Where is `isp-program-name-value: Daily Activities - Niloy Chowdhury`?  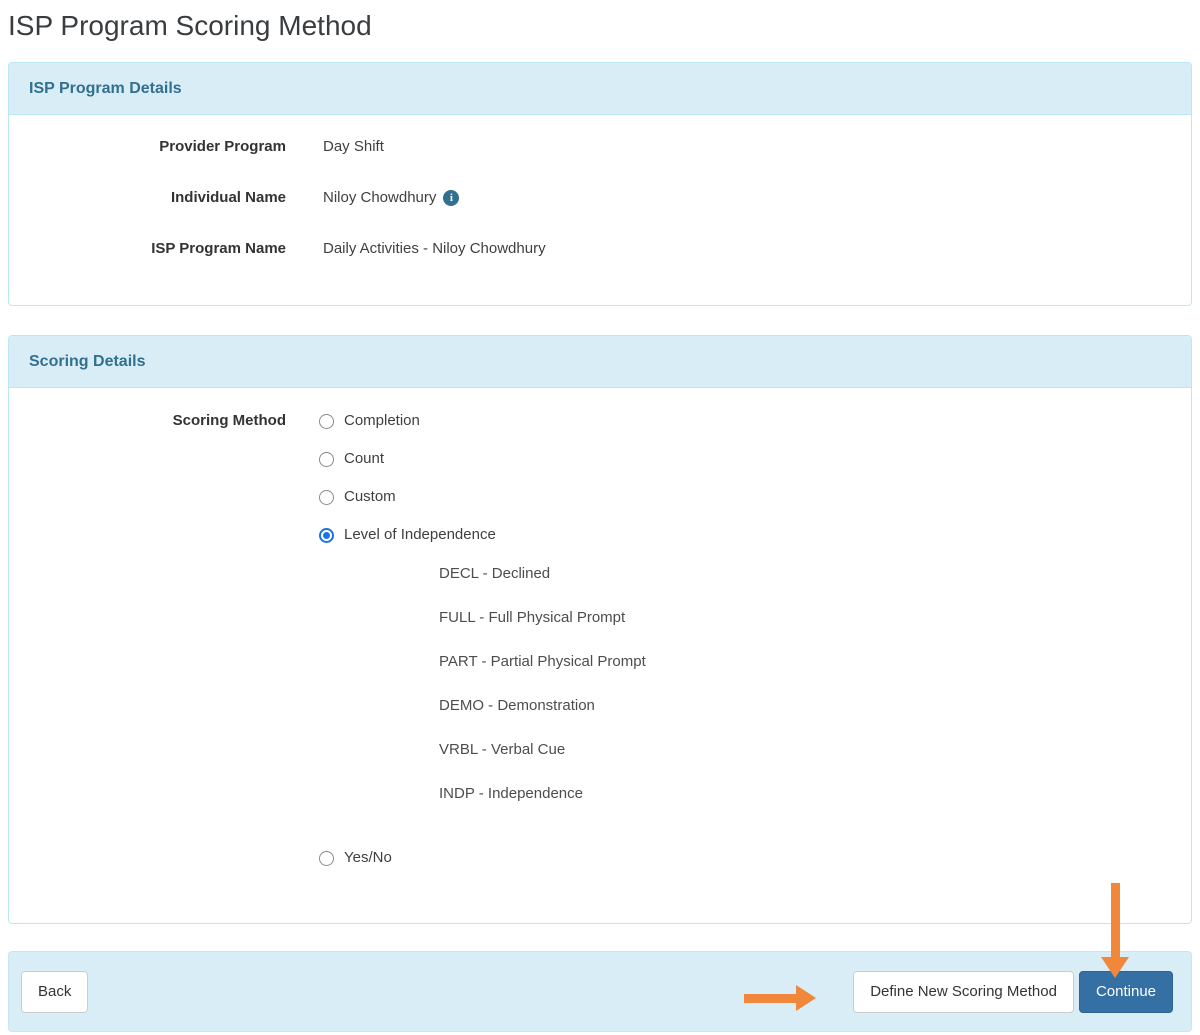 isp-program-name-value: Daily Activities - Niloy Chowdhury is located at coordinates (434, 249).